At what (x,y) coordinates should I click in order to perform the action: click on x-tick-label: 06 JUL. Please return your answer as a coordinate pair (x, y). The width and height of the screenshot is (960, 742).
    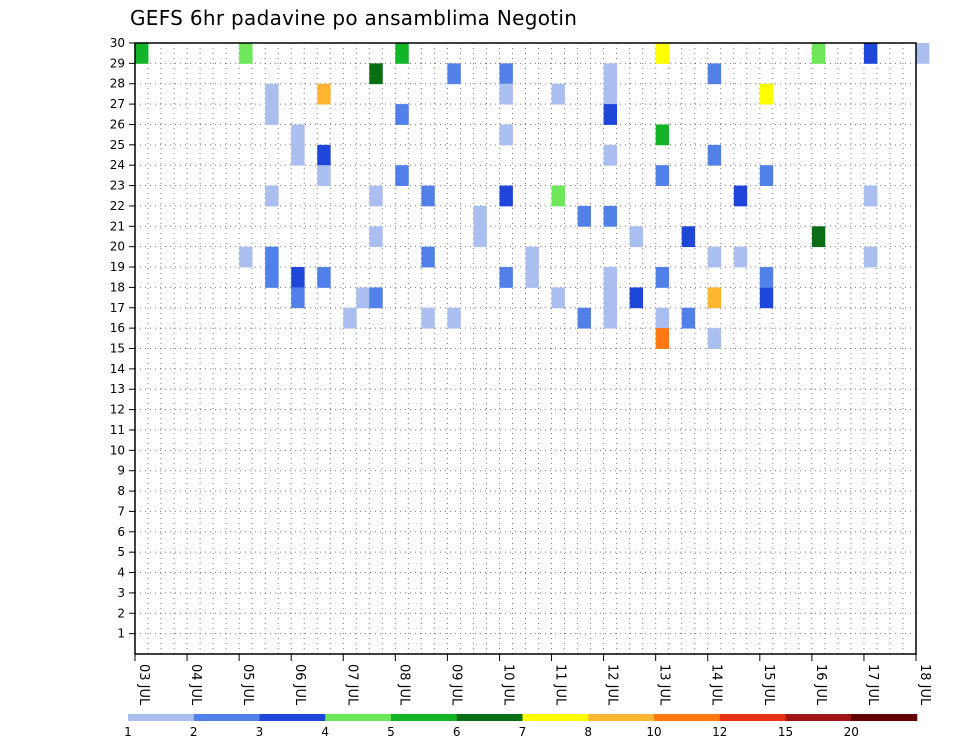
    Looking at the image, I should click on (299, 685).